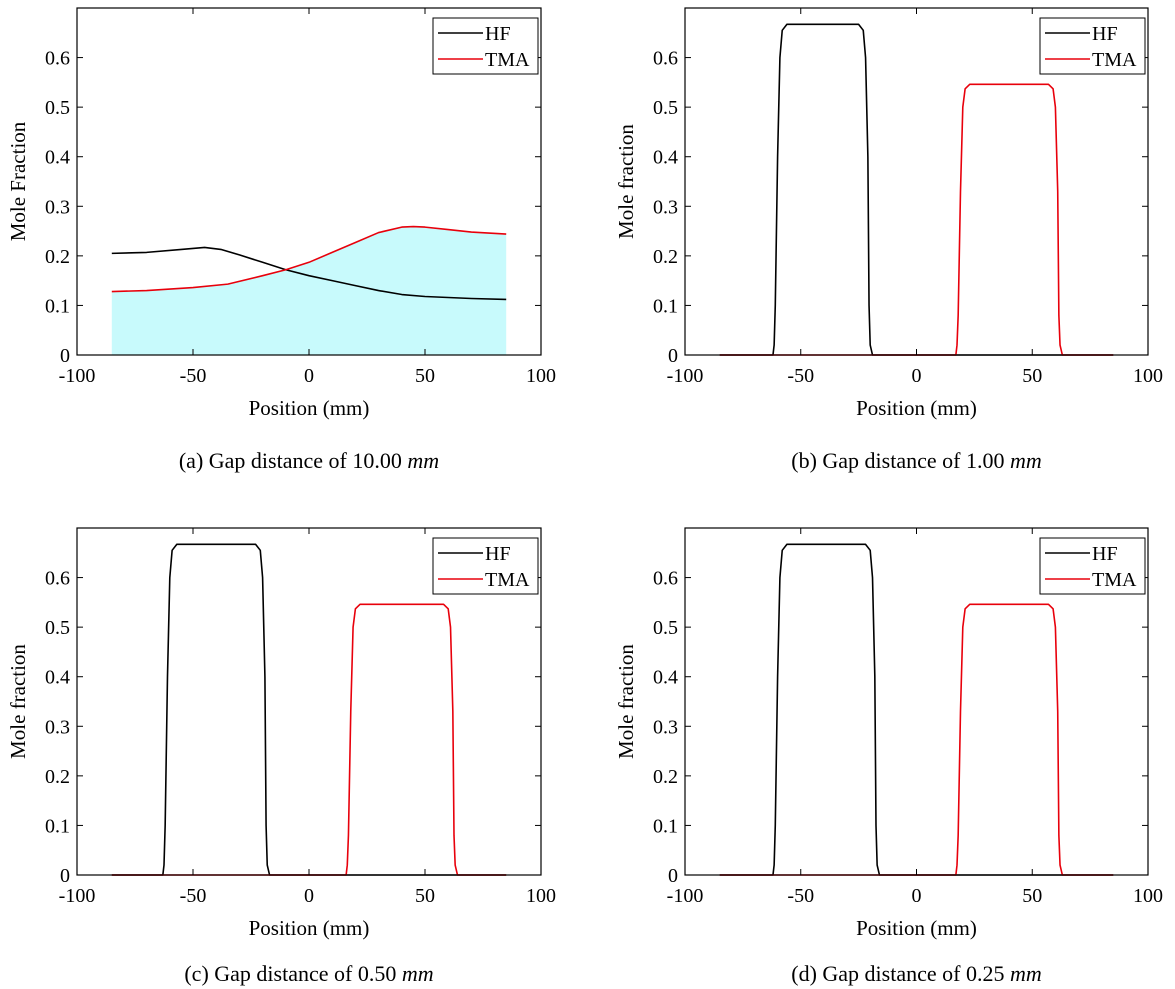 The image size is (1175, 989). What do you see at coordinates (309, 928) in the screenshot?
I see `x-axis-title-c: Position (mm)` at bounding box center [309, 928].